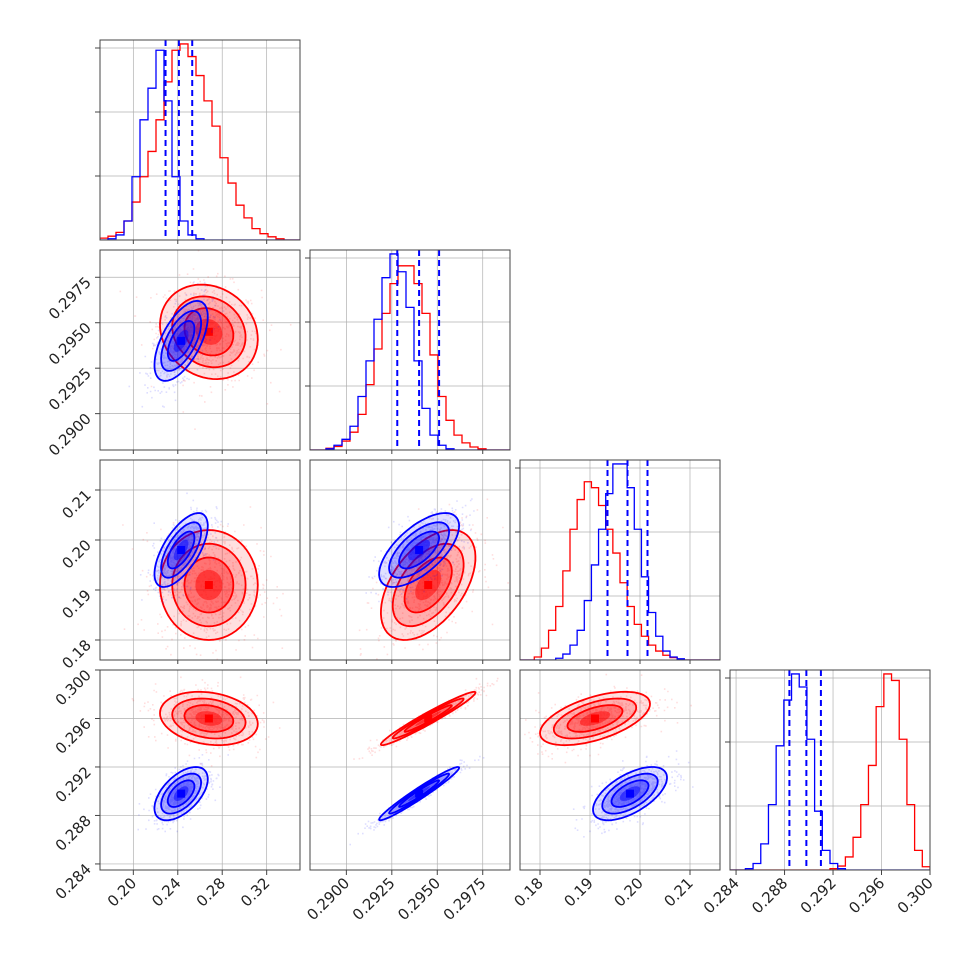 This screenshot has width=970, height=970. Describe the element at coordinates (328, 899) in the screenshot. I see `x-tick-label: 0.2900` at that location.